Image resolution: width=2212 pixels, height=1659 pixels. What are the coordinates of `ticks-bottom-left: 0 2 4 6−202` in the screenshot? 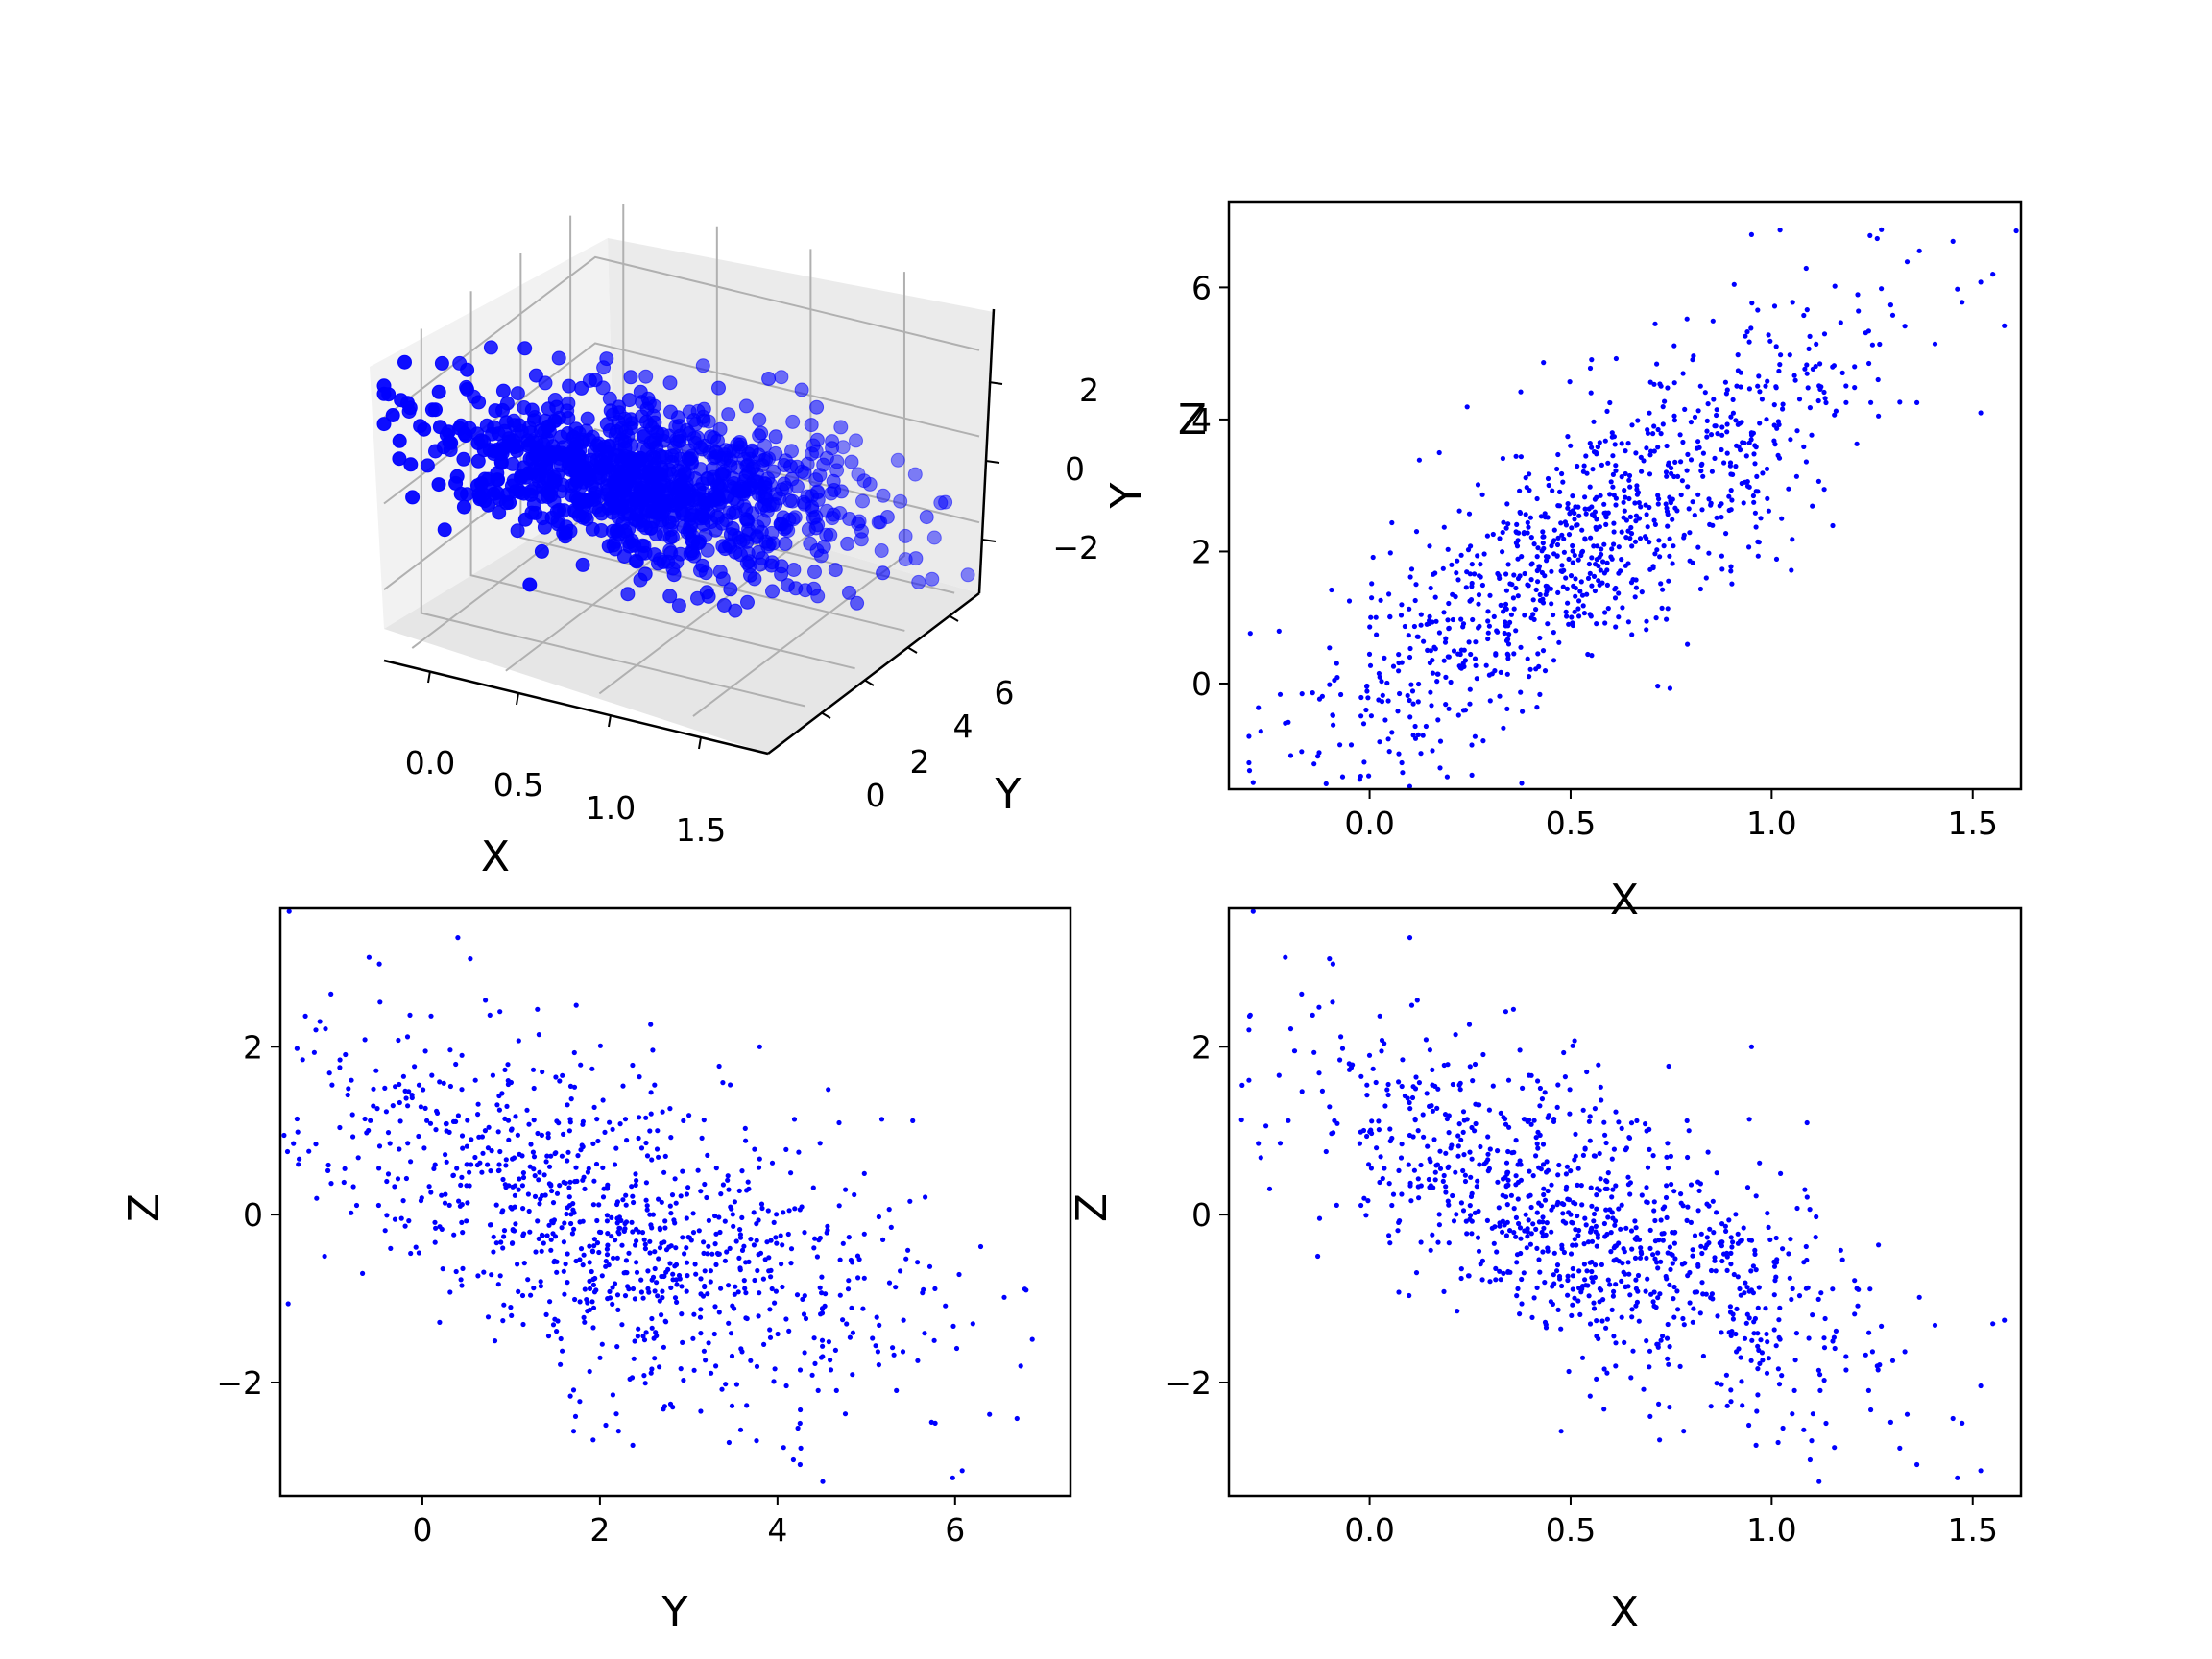 It's located at (590, 1288).